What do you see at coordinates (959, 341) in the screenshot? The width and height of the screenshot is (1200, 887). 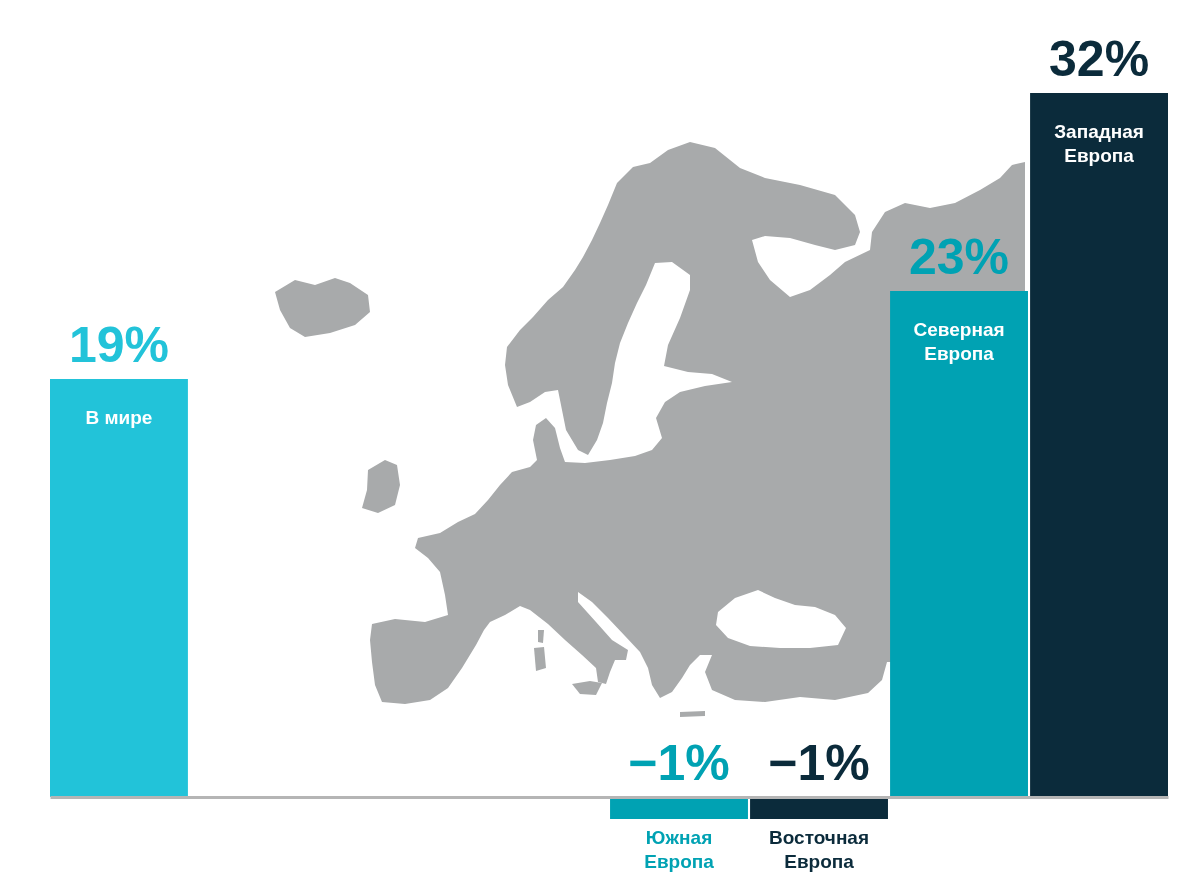 I see `x-tick-label: Северная Европа` at bounding box center [959, 341].